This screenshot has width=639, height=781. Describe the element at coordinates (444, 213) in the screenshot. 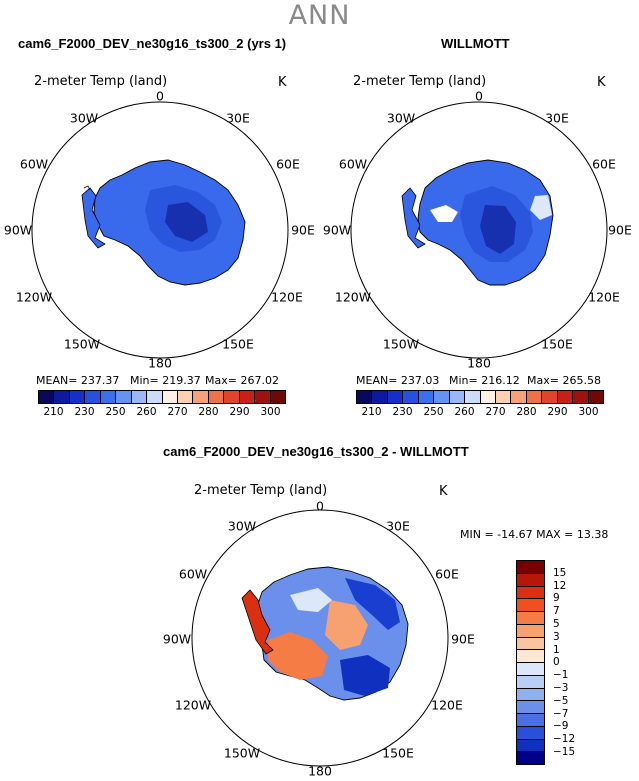

I see `obs-white-patch` at that location.